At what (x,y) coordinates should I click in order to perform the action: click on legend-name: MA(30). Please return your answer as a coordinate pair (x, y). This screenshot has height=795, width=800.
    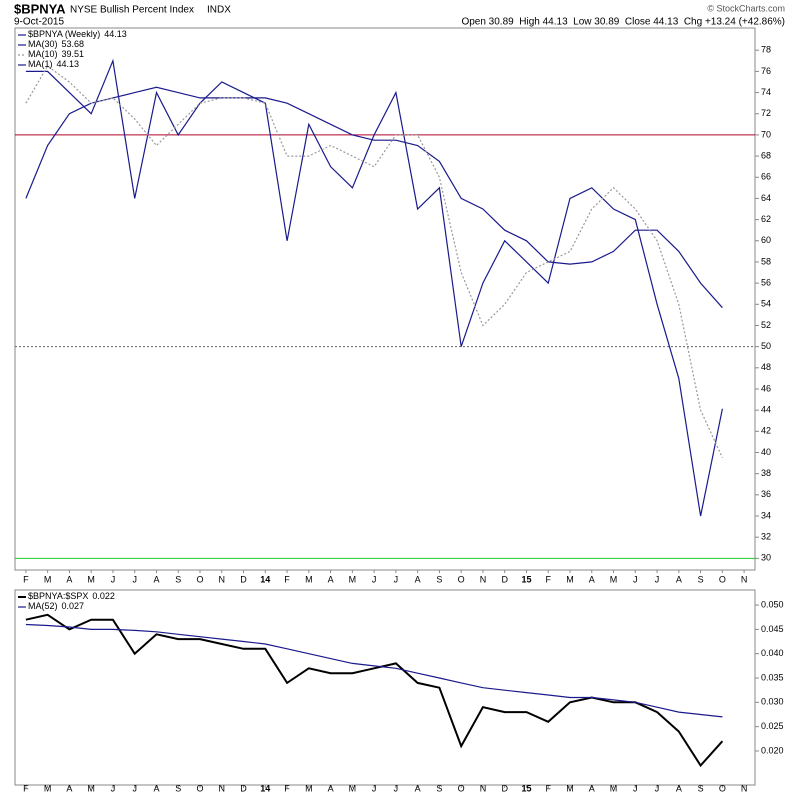
    Looking at the image, I should click on (43, 44).